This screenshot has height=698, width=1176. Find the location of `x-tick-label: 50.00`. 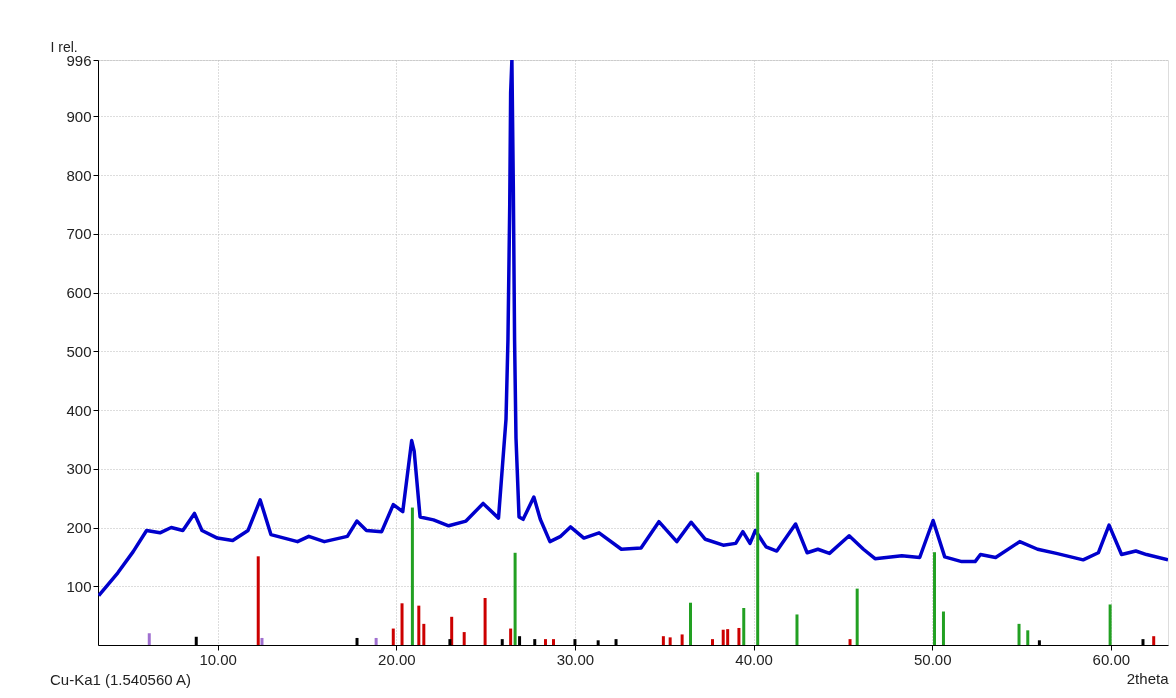

x-tick-label: 50.00 is located at coordinates (932, 659).